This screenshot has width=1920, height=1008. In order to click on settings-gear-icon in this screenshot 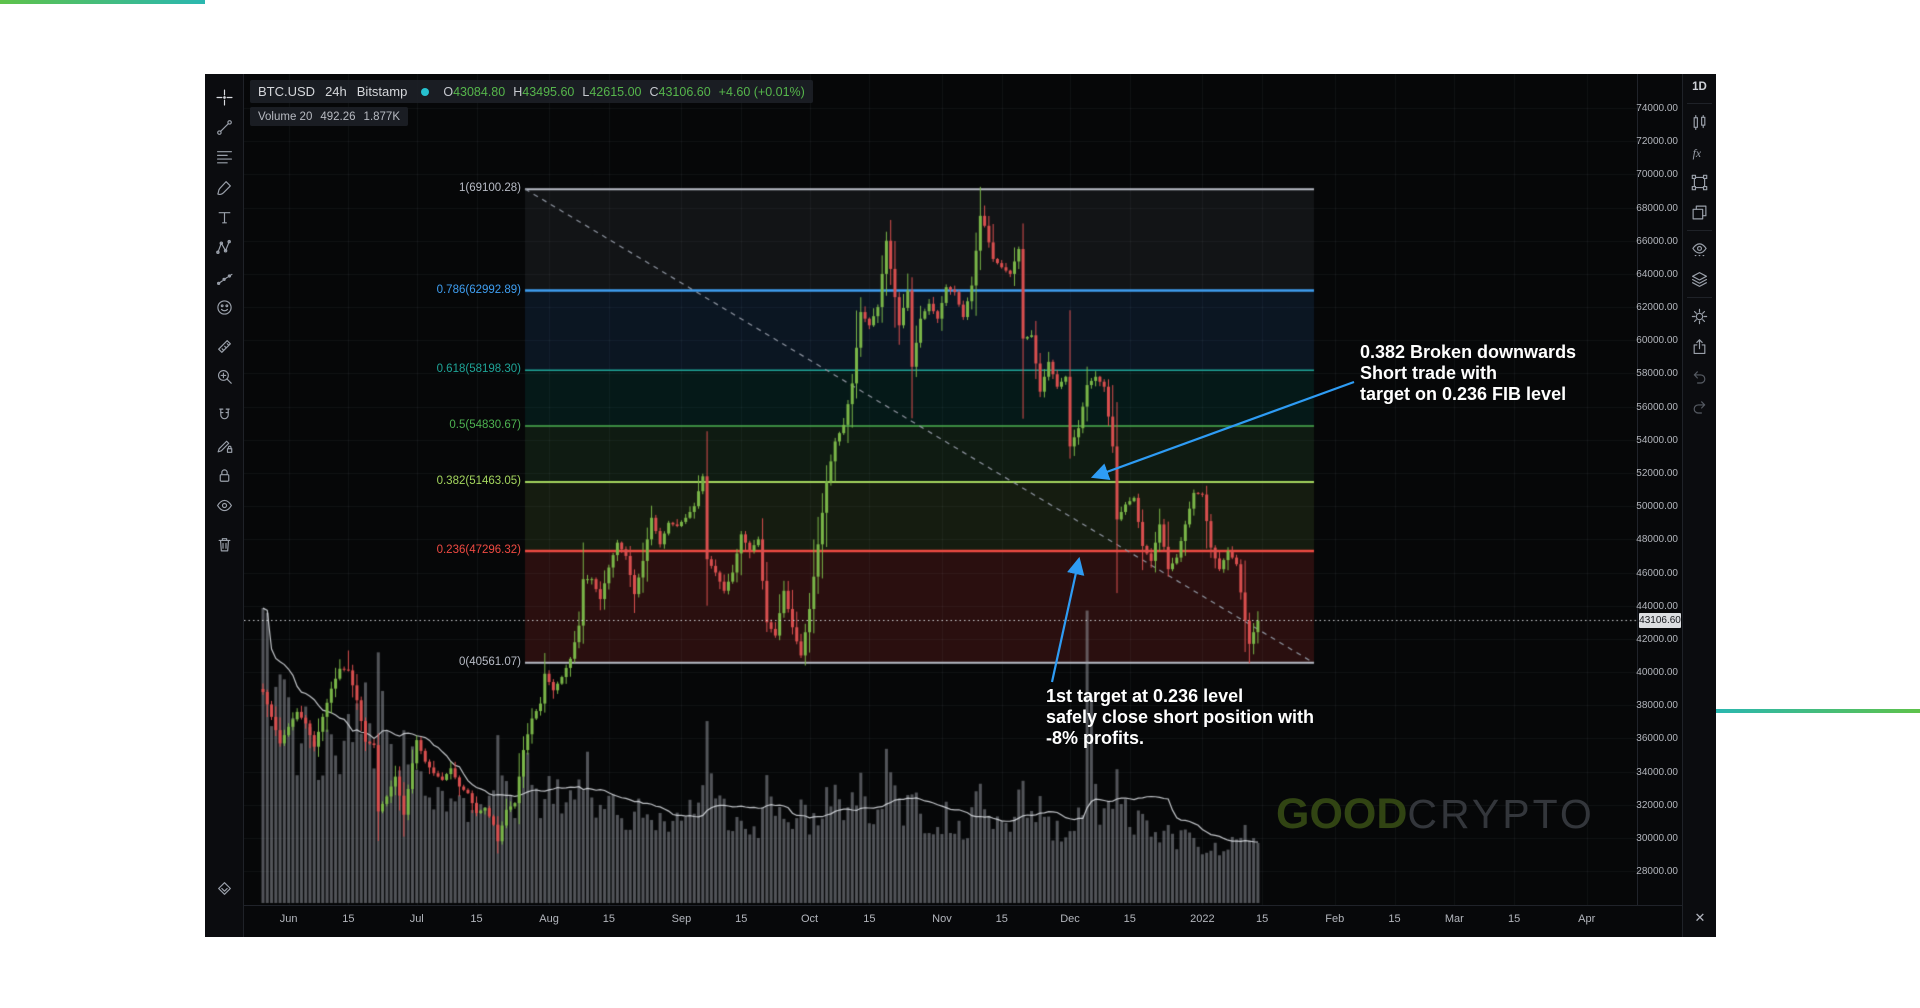, I will do `click(1699, 316)`.